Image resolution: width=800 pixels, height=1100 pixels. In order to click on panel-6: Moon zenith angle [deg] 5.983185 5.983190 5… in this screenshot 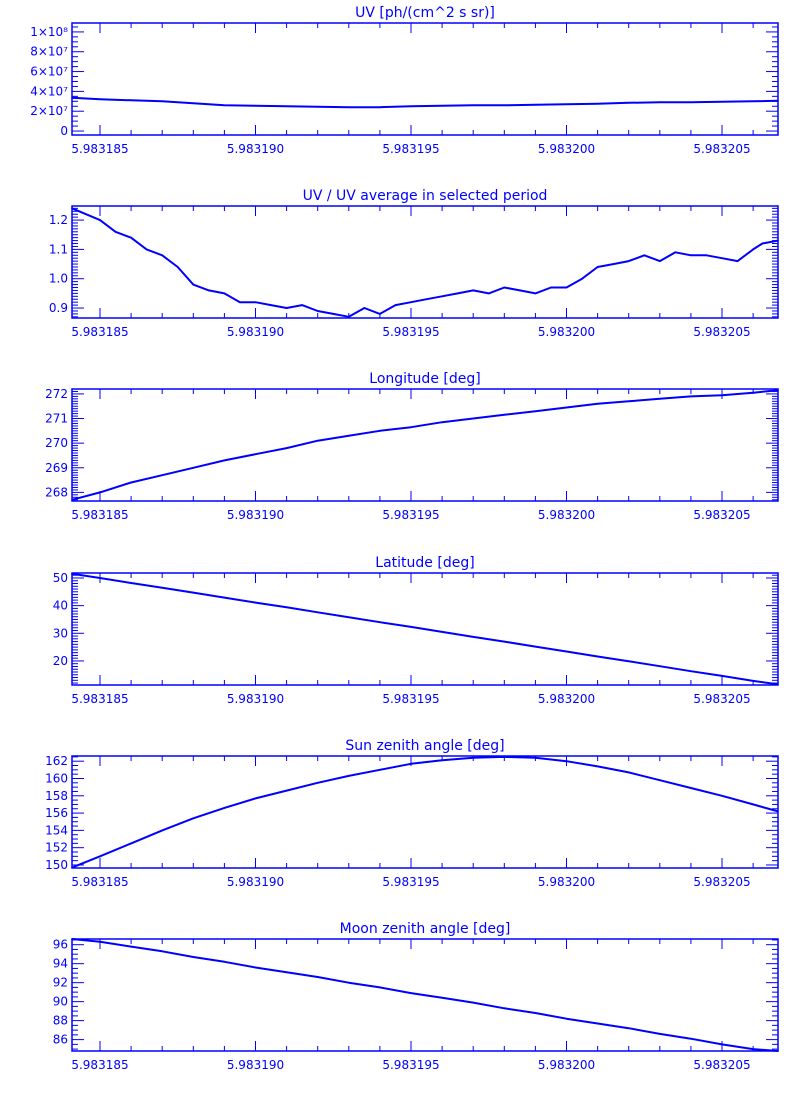, I will do `click(416, 996)`.